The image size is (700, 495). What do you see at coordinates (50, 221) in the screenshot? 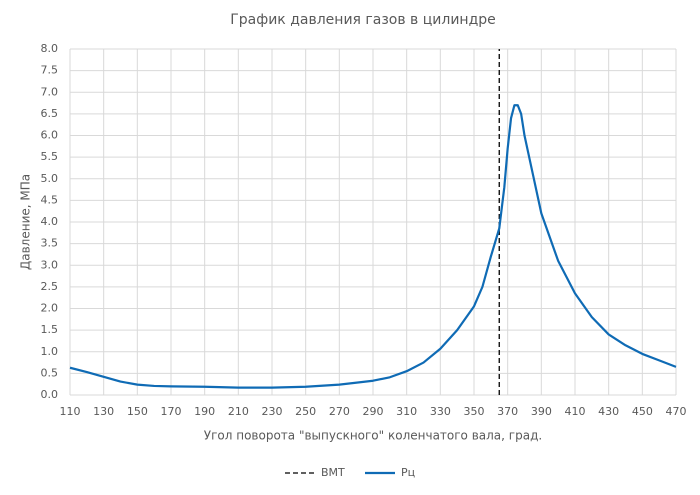
I see `y-tick-label: 4.0` at bounding box center [50, 221].